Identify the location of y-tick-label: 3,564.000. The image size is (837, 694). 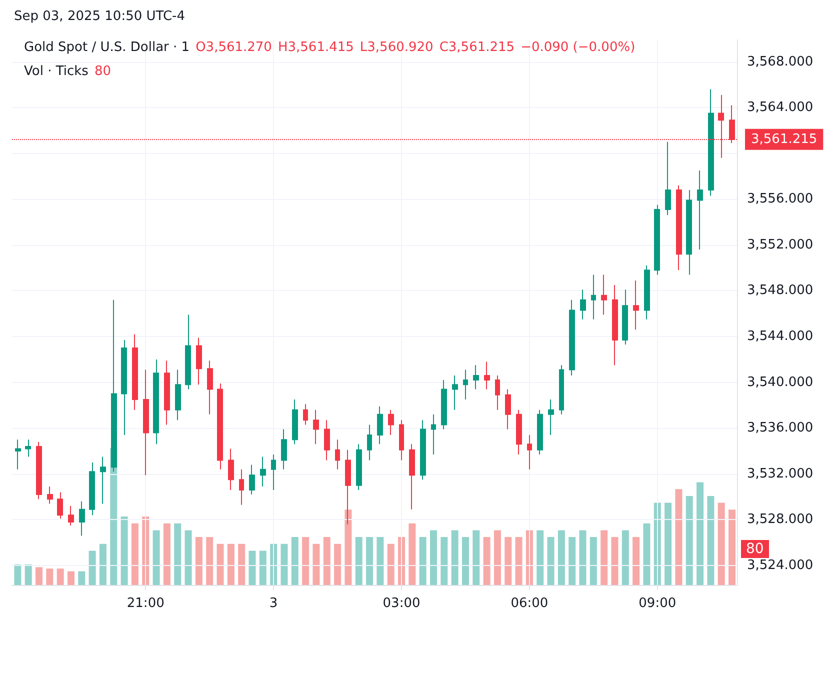
(780, 108).